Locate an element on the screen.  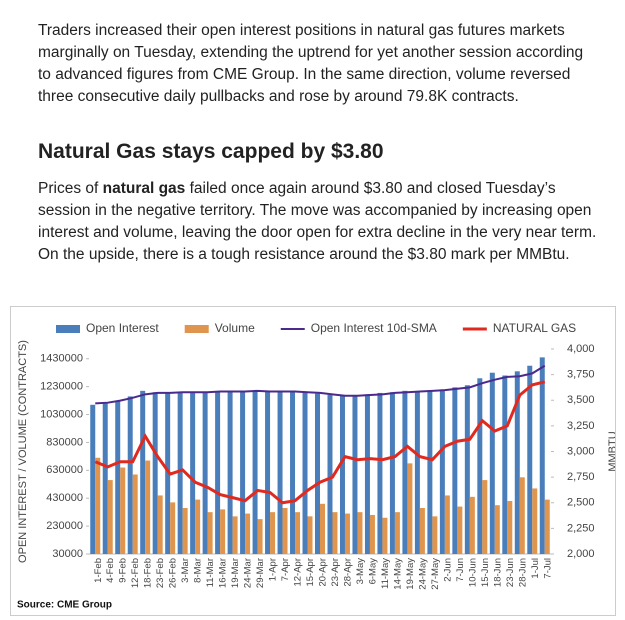
x-tick-label: 15-Apr is located at coordinates (310, 572).